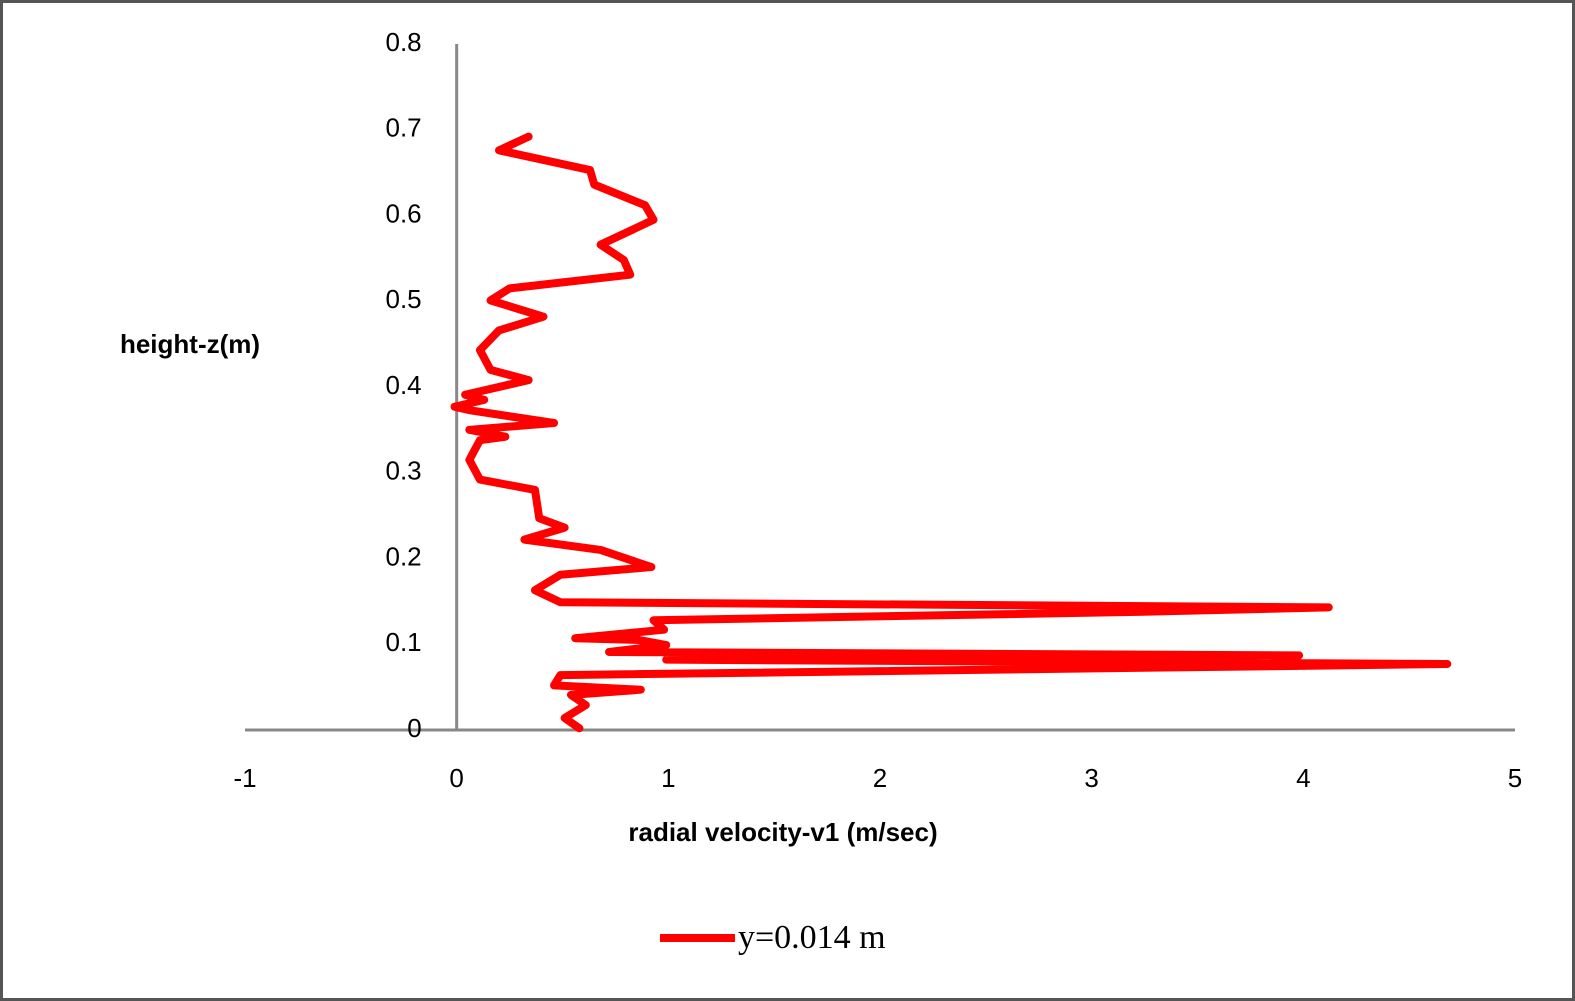 The image size is (1575, 1001). I want to click on x-tick-label: 5, so click(1515, 778).